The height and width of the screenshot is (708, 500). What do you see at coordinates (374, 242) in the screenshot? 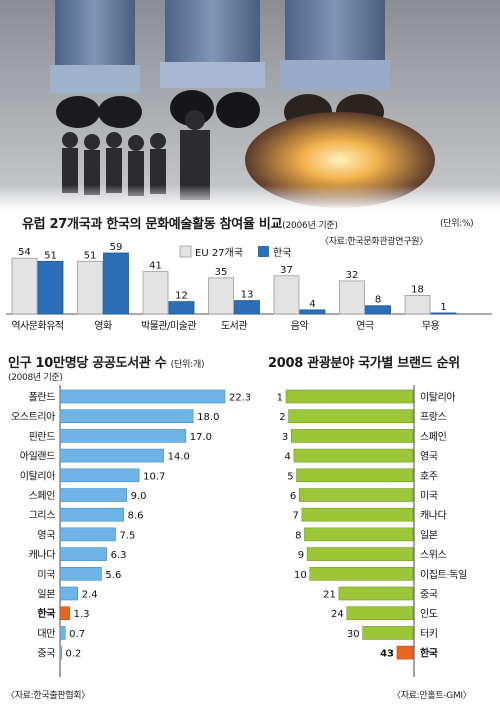
I see `culture-source: 〈자료:한국문화관광연구원〉` at bounding box center [374, 242].